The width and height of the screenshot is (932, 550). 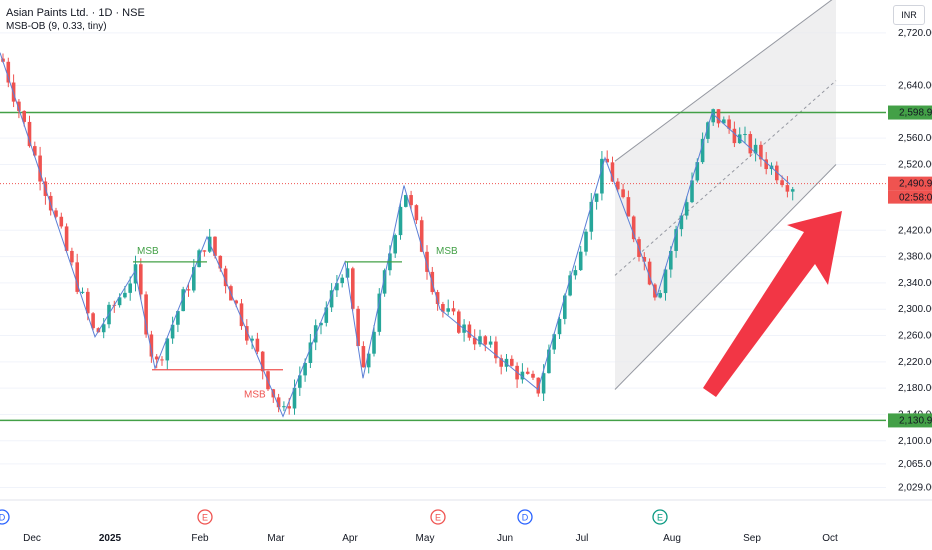 I want to click on channel-upper, so click(x=723, y=81).